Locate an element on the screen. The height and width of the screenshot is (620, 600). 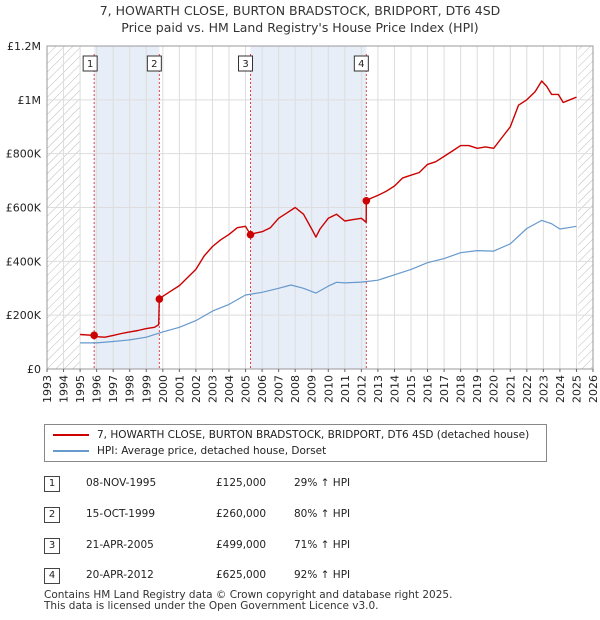
y-tick-label: £400K is located at coordinates (24, 261).